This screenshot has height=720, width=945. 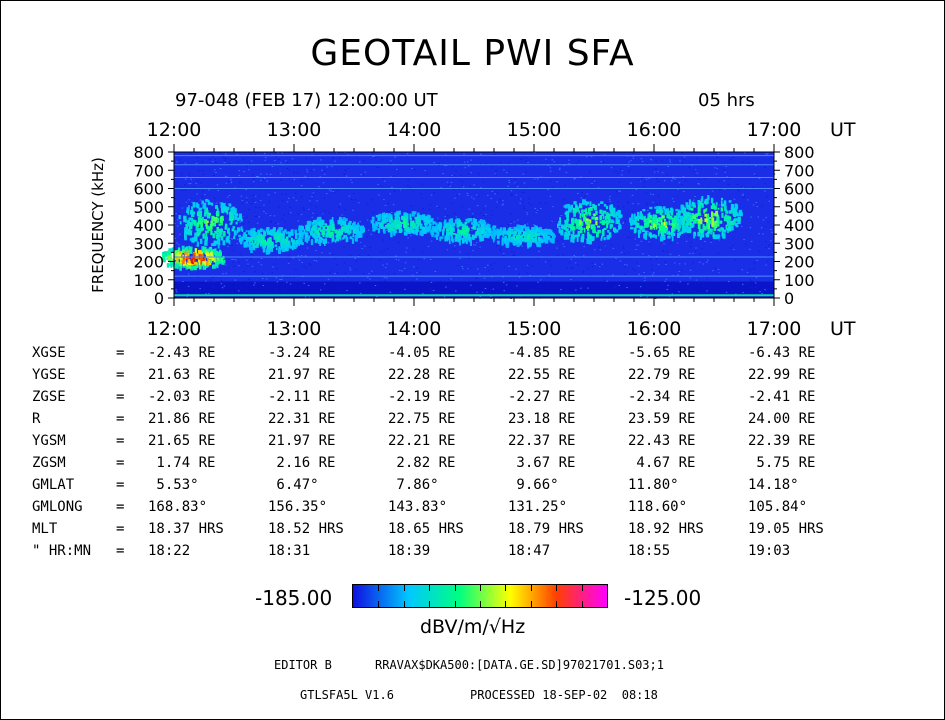 What do you see at coordinates (662, 353) in the screenshot?
I see `param-value: -5.65 RE` at bounding box center [662, 353].